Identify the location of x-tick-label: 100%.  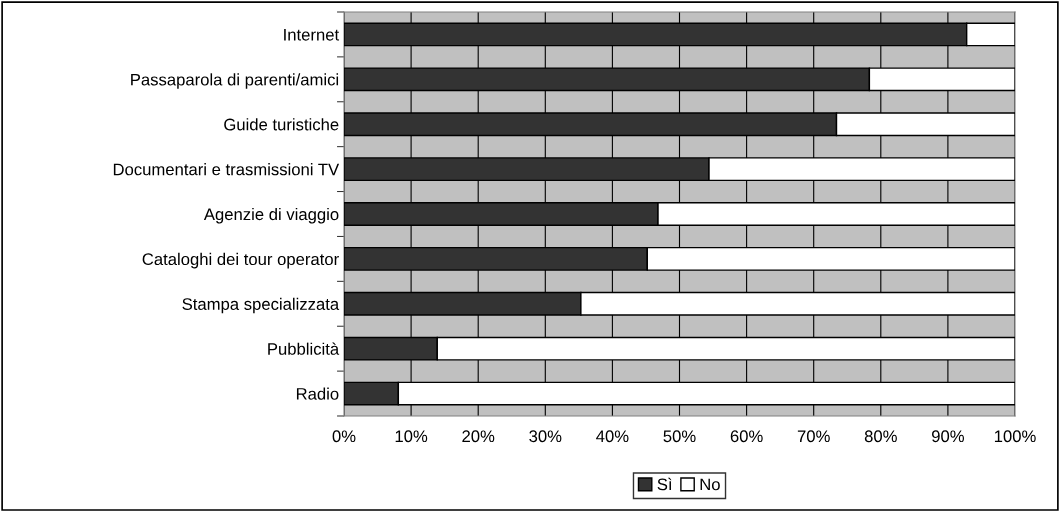
(1015, 436).